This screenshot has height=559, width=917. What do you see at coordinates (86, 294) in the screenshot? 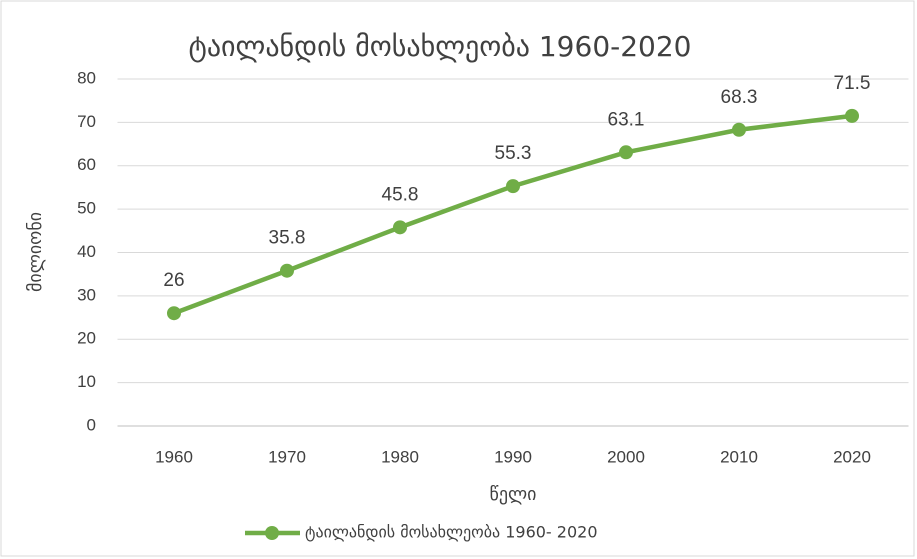
I see `y-tick-label: 30` at bounding box center [86, 294].